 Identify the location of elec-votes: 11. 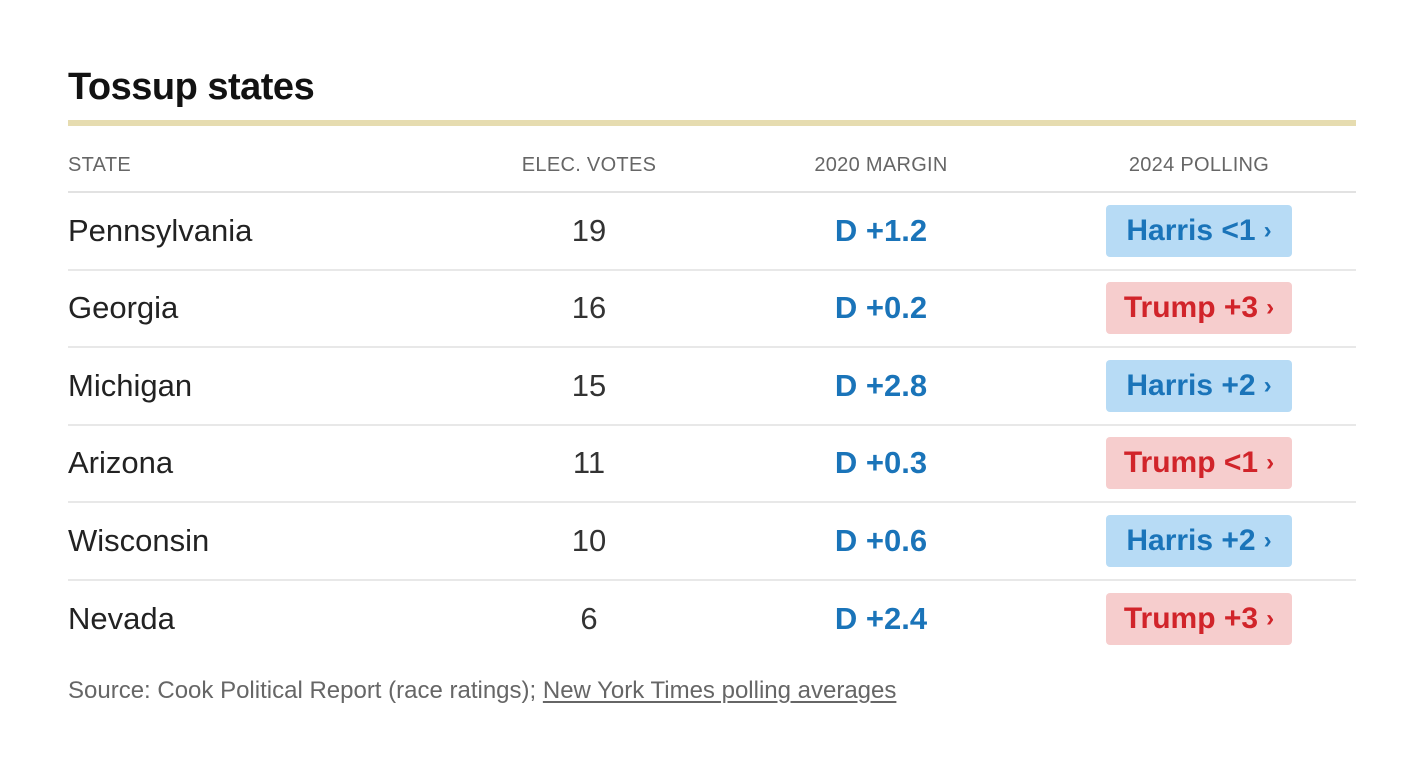
(589, 463).